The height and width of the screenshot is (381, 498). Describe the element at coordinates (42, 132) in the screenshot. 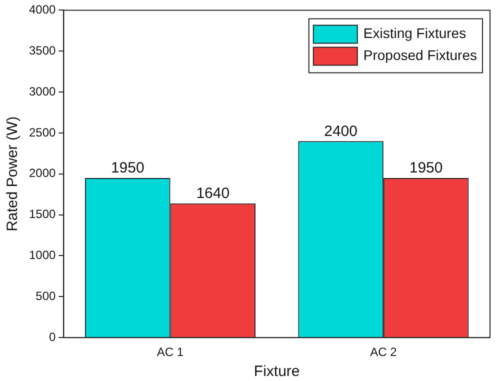

I see `y-tick-label: 2500` at that location.